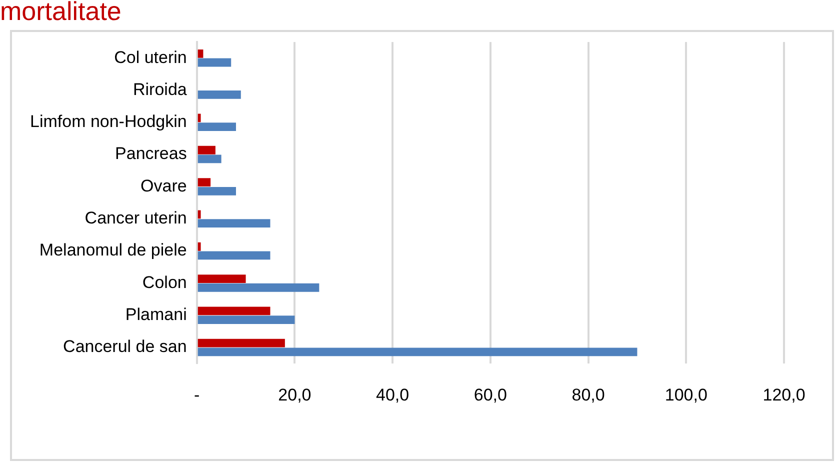 Image resolution: width=837 pixels, height=463 pixels. What do you see at coordinates (113, 250) in the screenshot?
I see `y-tick-label: Melanomul de piele` at bounding box center [113, 250].